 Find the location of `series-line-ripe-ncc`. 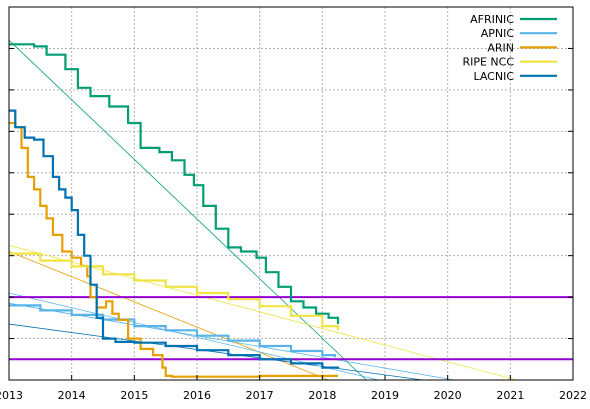

series-line-ripe-ncc is located at coordinates (174, 291).